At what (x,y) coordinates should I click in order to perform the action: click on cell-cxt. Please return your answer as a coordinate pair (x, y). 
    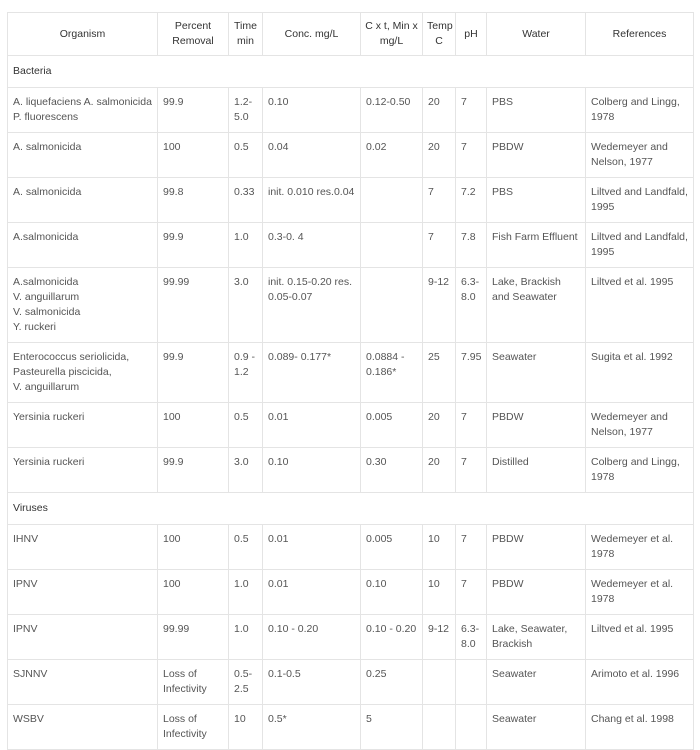
    Looking at the image, I should click on (391, 200).